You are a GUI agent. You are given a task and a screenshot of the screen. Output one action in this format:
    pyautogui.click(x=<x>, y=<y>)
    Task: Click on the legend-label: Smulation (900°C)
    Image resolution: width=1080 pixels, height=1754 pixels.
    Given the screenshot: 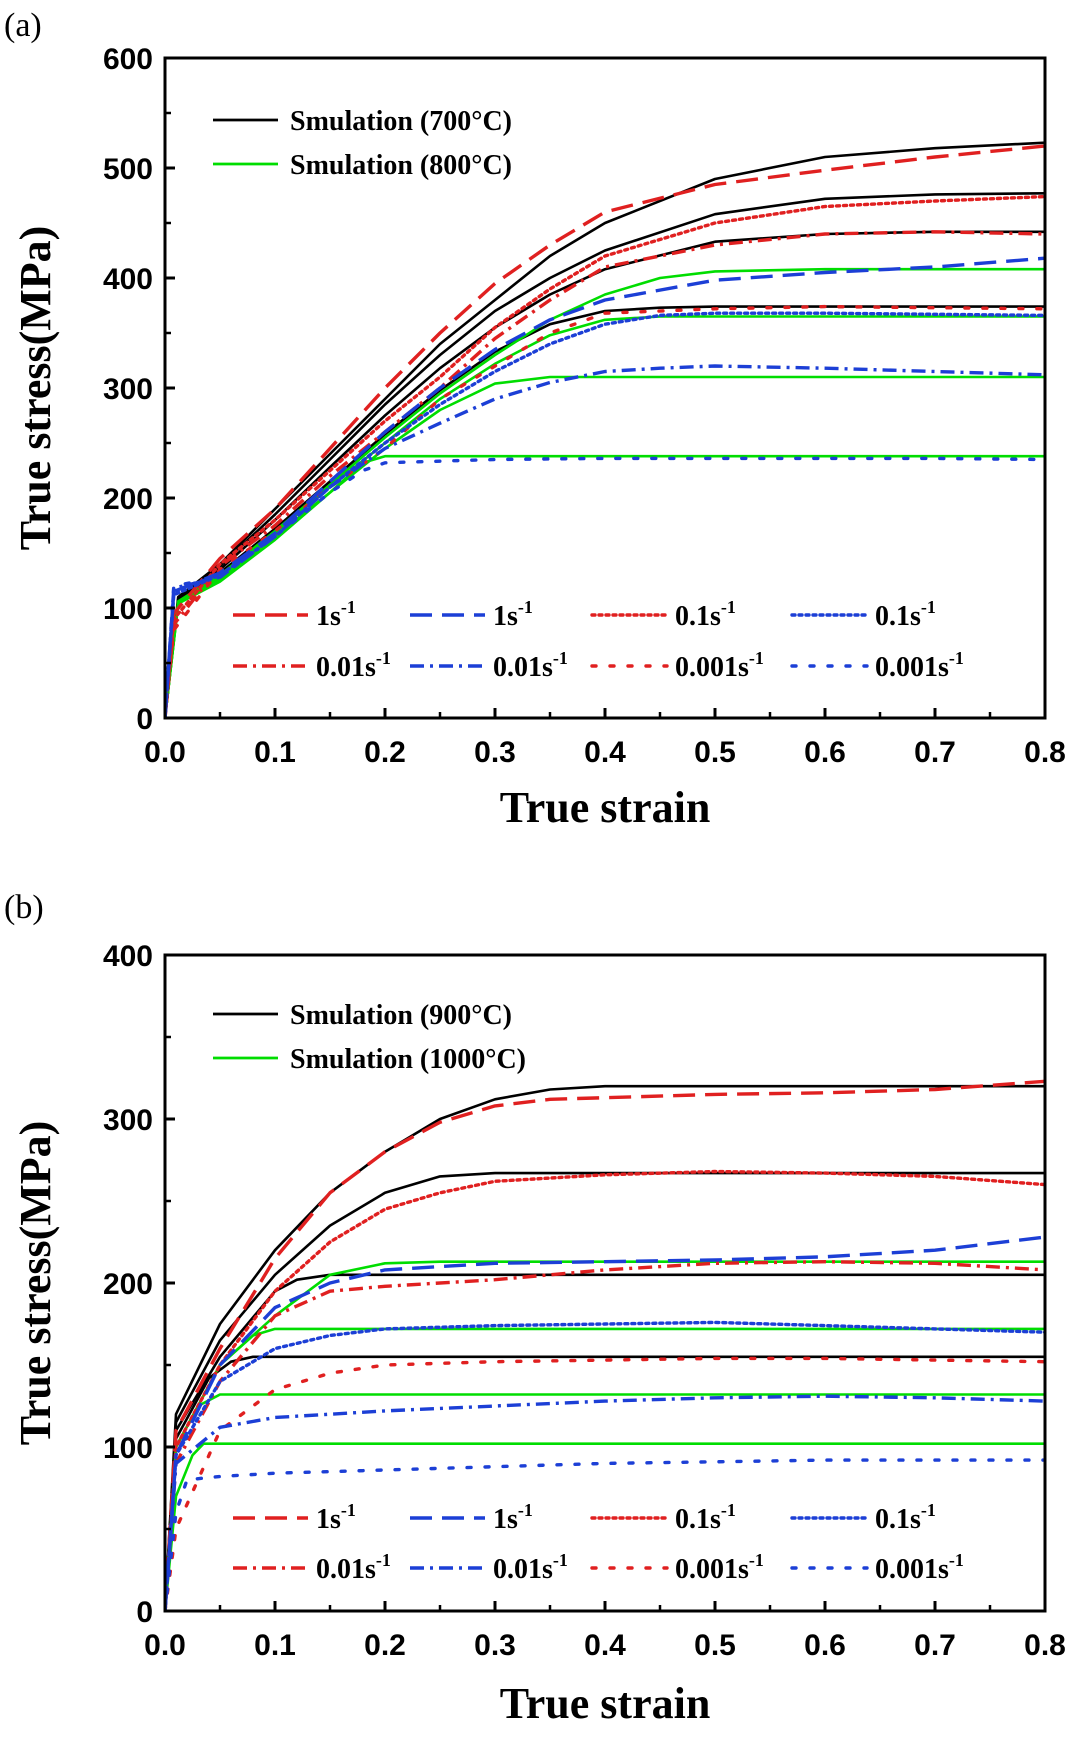 What is the action you would take?
    pyautogui.click(x=401, y=1015)
    